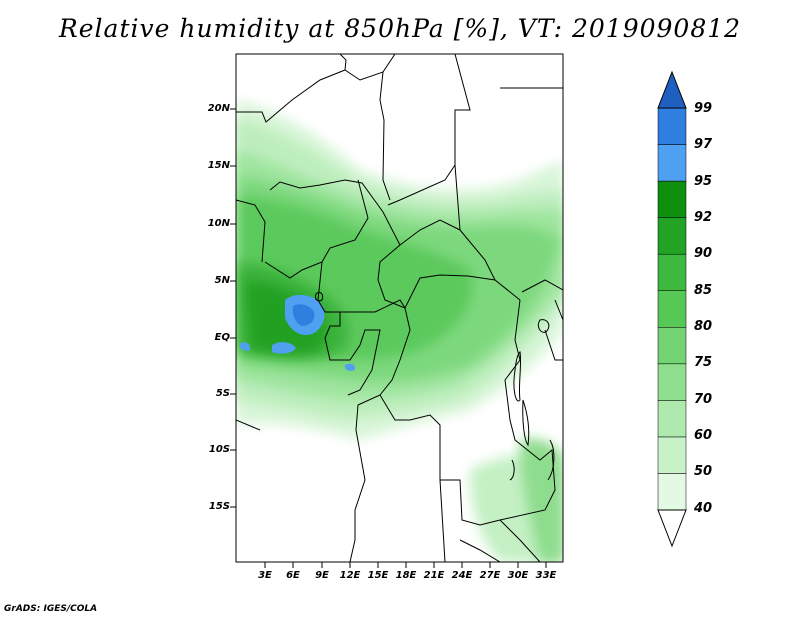 The width and height of the screenshot is (800, 618). I want to click on lon-label: 15E, so click(378, 575).